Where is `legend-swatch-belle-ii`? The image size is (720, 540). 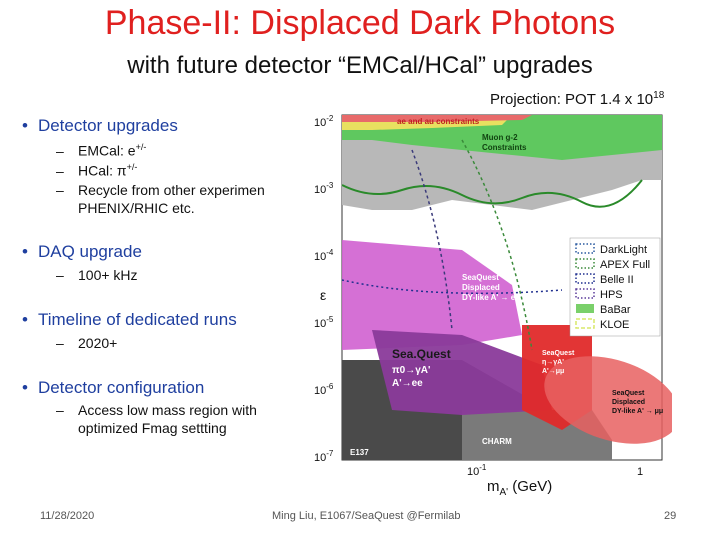
legend-swatch-belle-ii is located at coordinates (585, 278).